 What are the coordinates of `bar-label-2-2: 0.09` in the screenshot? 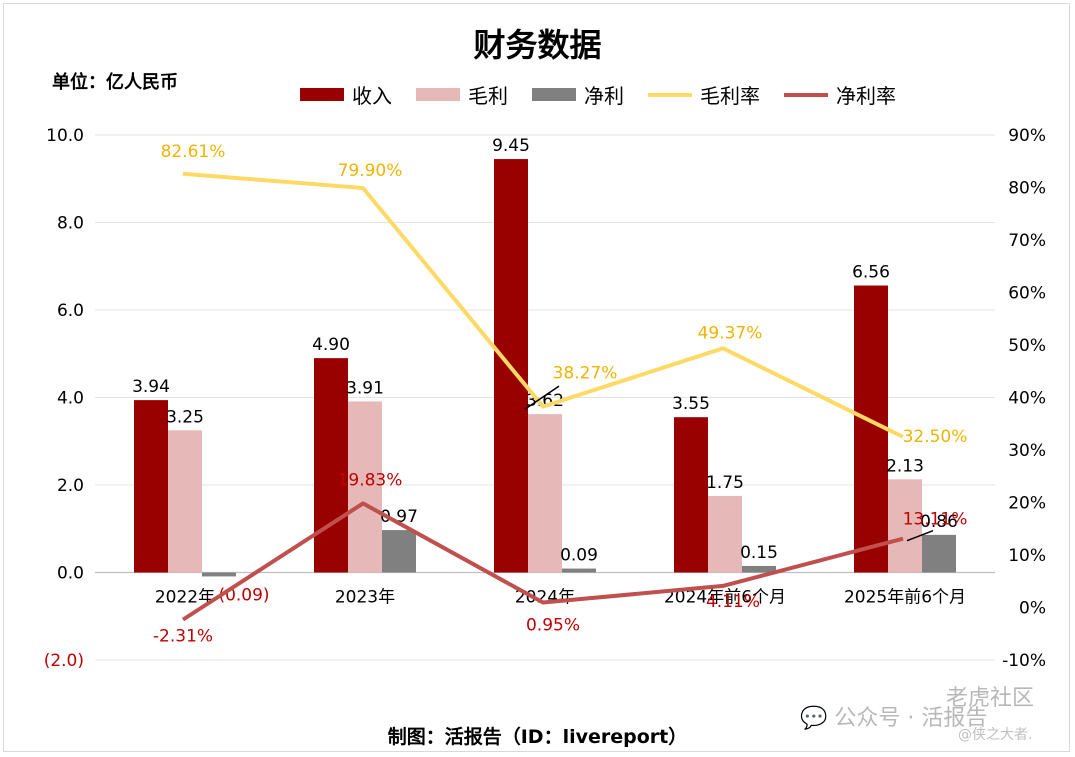 It's located at (579, 556).